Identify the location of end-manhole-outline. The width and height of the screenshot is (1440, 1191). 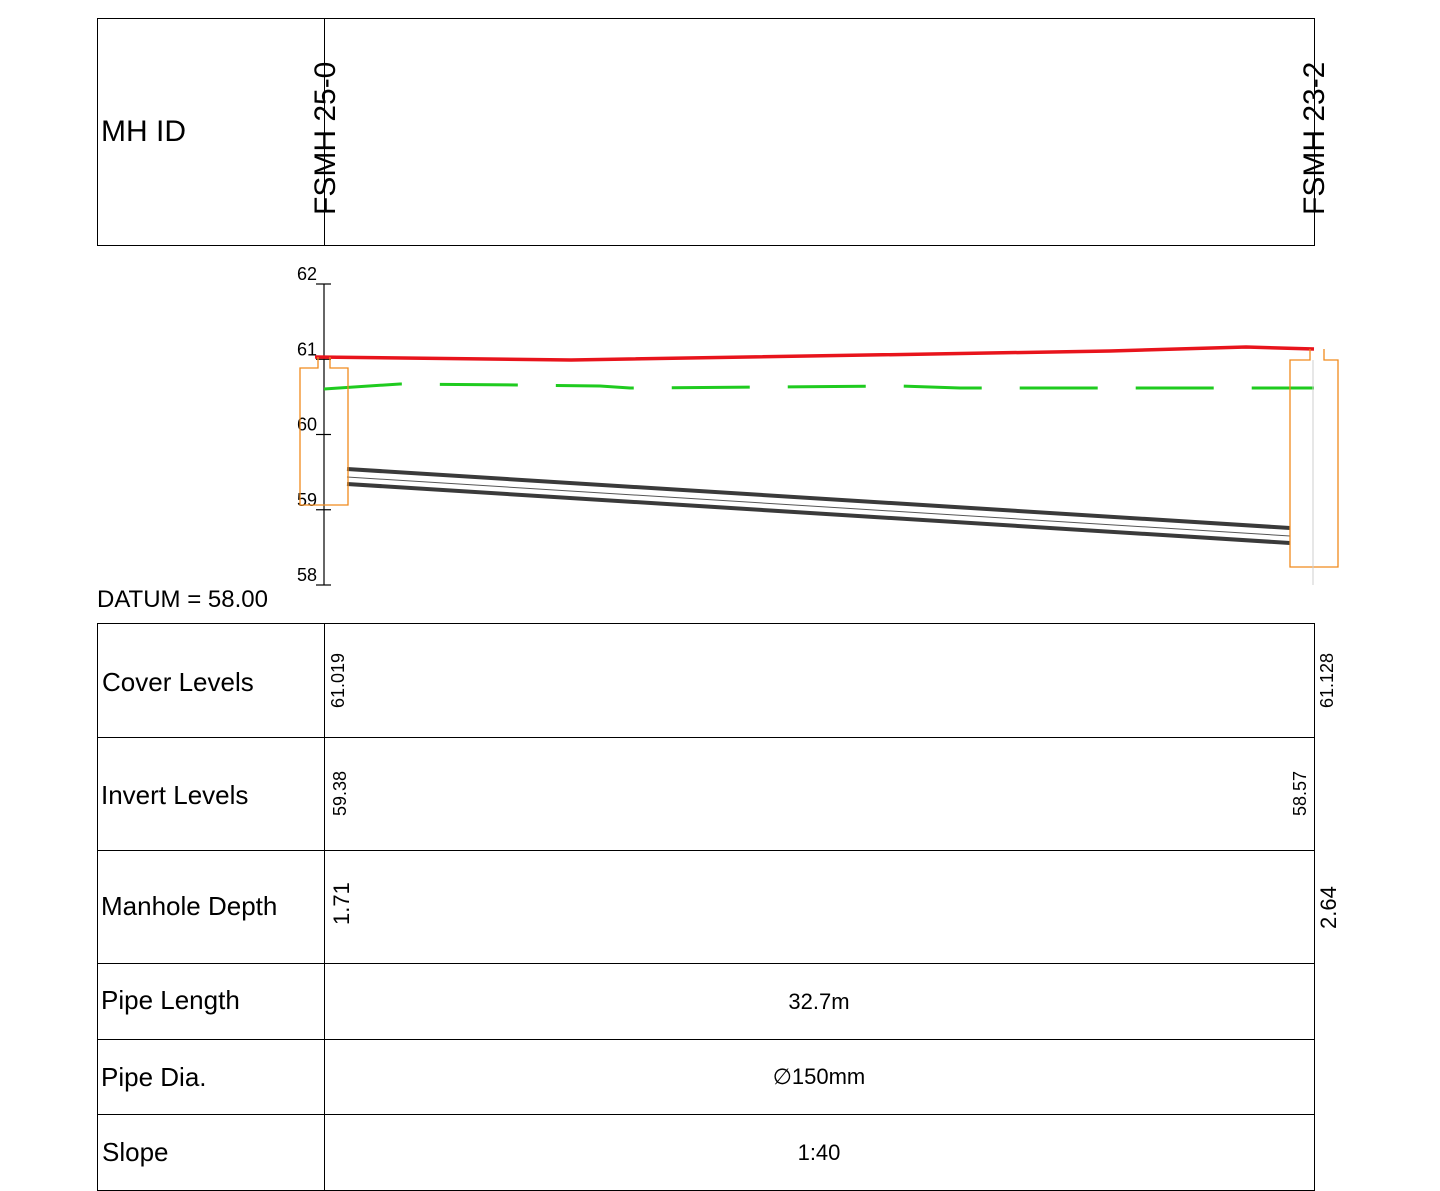
(1314, 458).